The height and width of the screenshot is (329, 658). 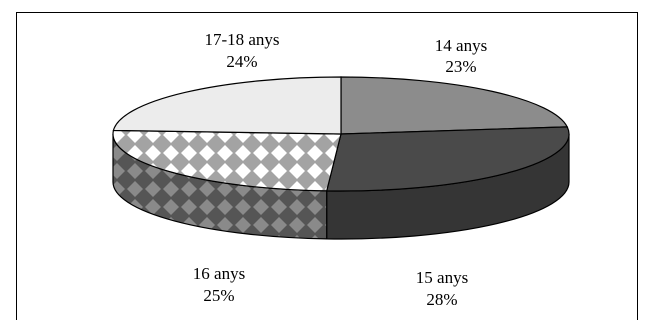 I want to click on slice-label-16: 16 anys, so click(x=219, y=273).